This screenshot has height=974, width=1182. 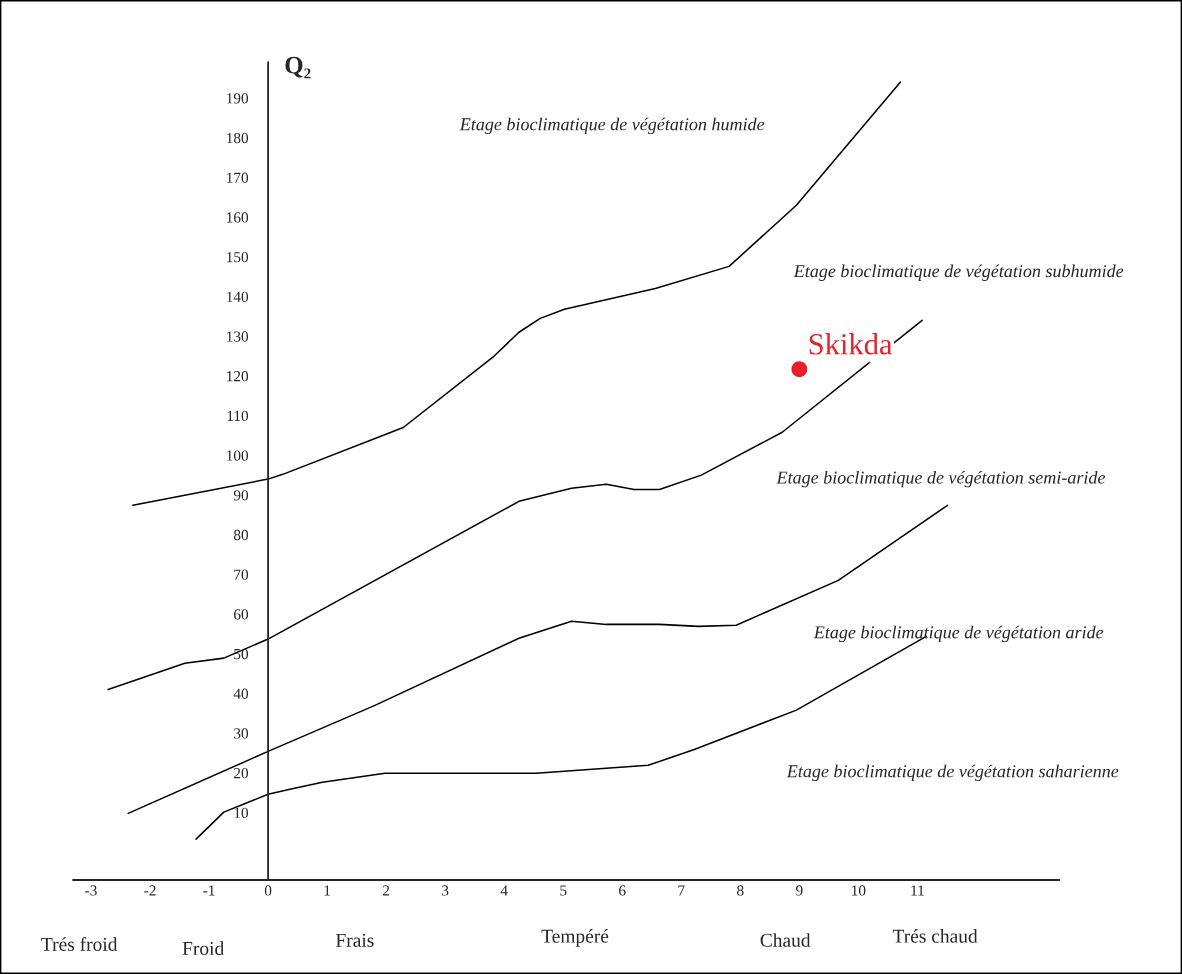 I want to click on x-tick-label: 4, so click(x=504, y=890).